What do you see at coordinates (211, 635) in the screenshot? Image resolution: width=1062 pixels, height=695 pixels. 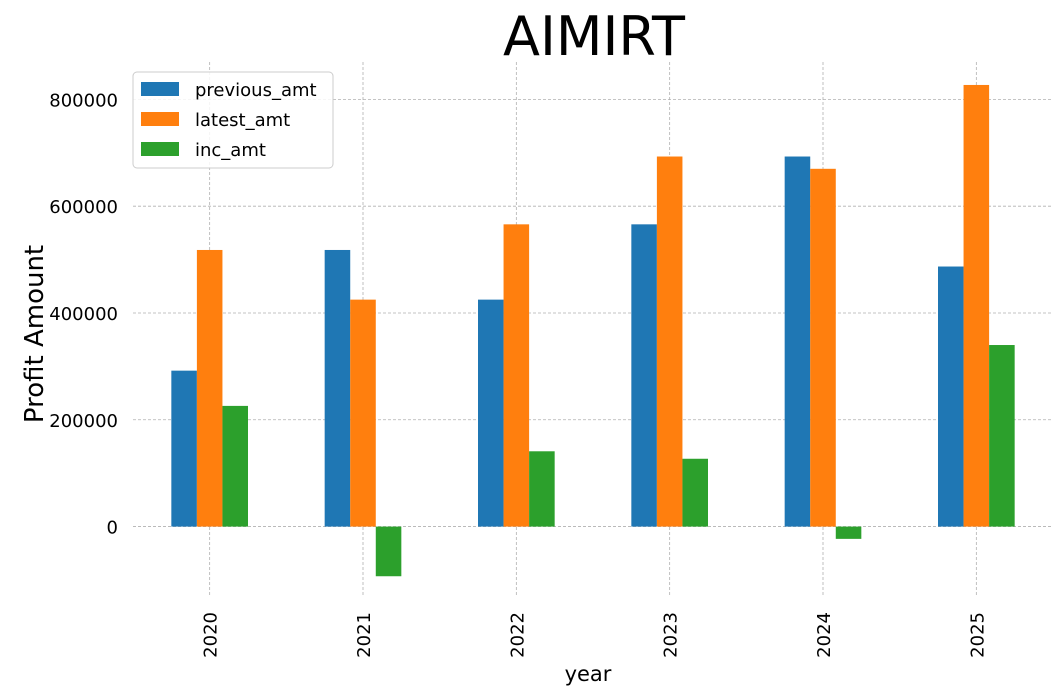 I see `x-tick-label: 2020` at bounding box center [211, 635].